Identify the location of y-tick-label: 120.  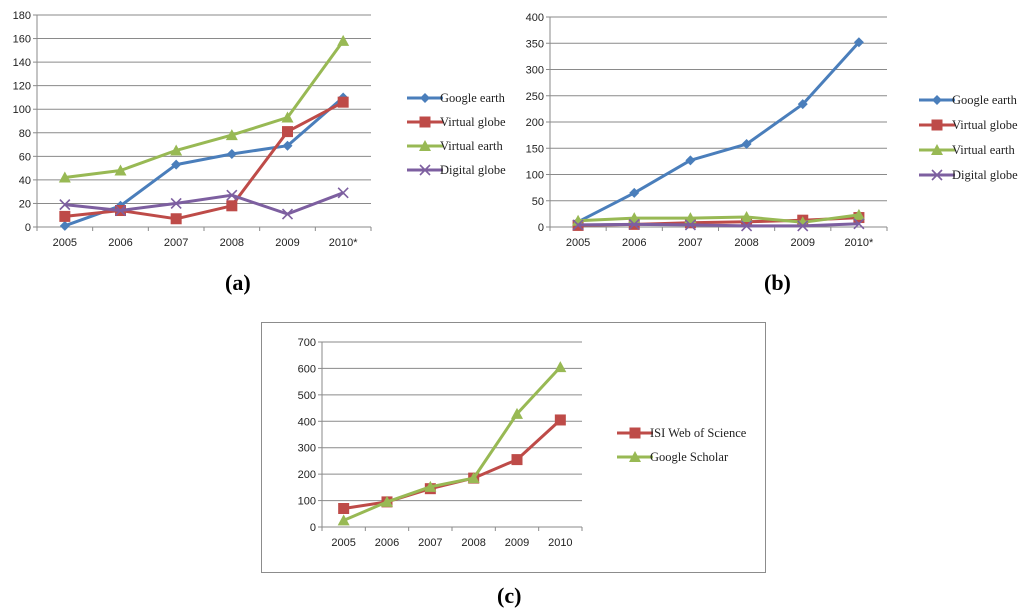
(22, 87).